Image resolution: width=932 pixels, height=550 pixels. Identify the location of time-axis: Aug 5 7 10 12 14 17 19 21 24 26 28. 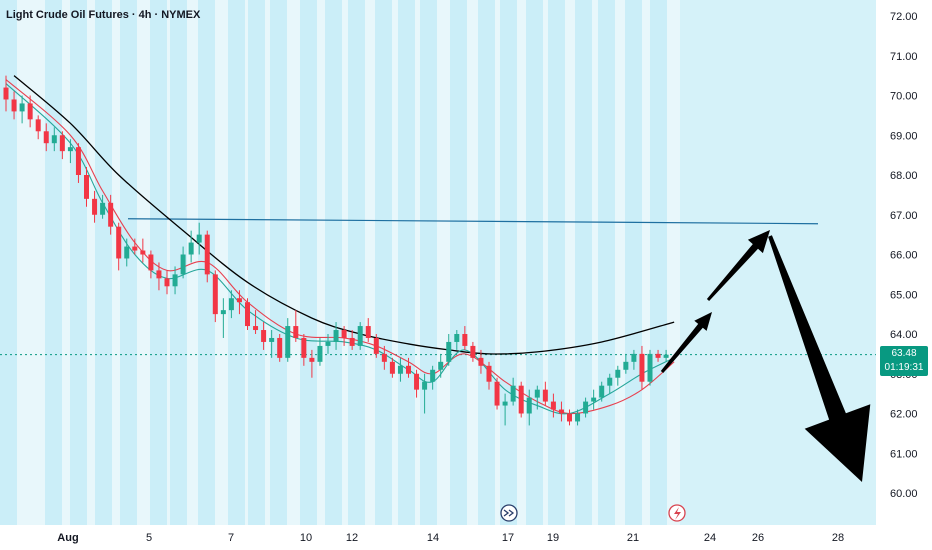
(466, 537).